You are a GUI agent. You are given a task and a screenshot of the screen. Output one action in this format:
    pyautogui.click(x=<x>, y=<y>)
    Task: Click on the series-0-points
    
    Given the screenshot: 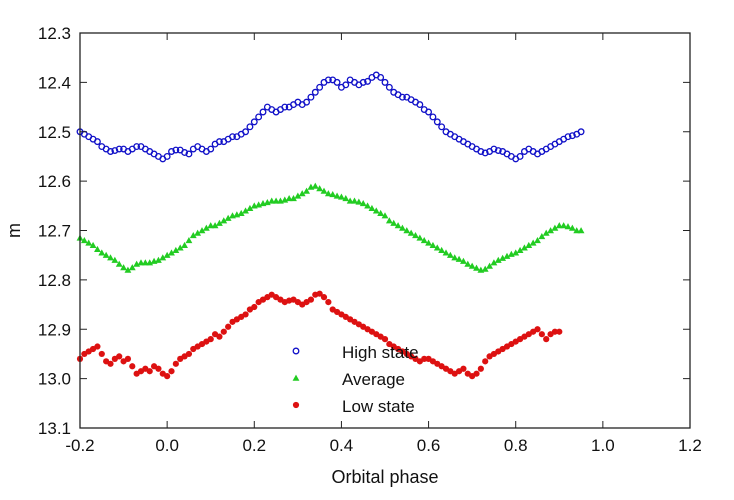 What is the action you would take?
    pyautogui.click(x=330, y=117)
    